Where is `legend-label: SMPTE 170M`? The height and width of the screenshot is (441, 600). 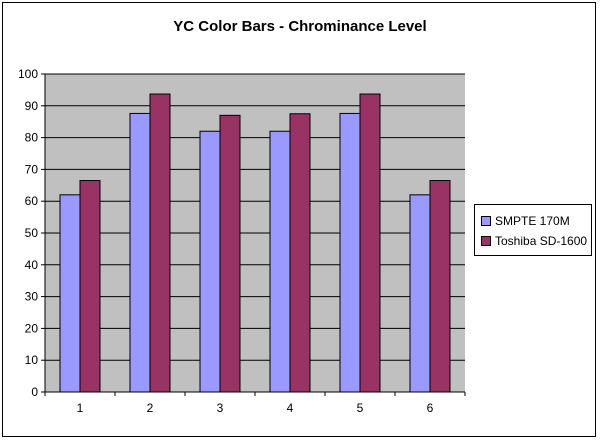
legend-label: SMPTE 170M is located at coordinates (532, 221).